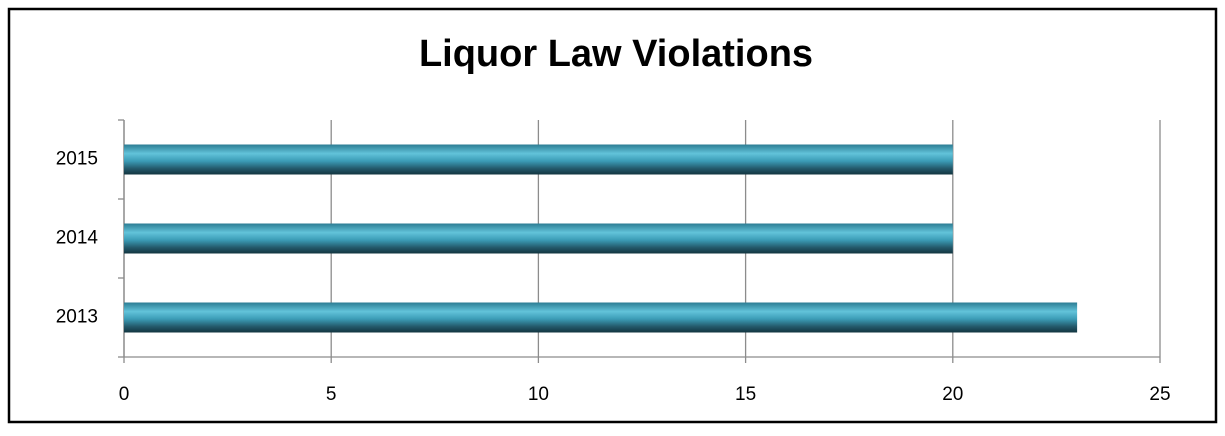 The width and height of the screenshot is (1225, 436). I want to click on x-tick-label: 15, so click(745, 394).